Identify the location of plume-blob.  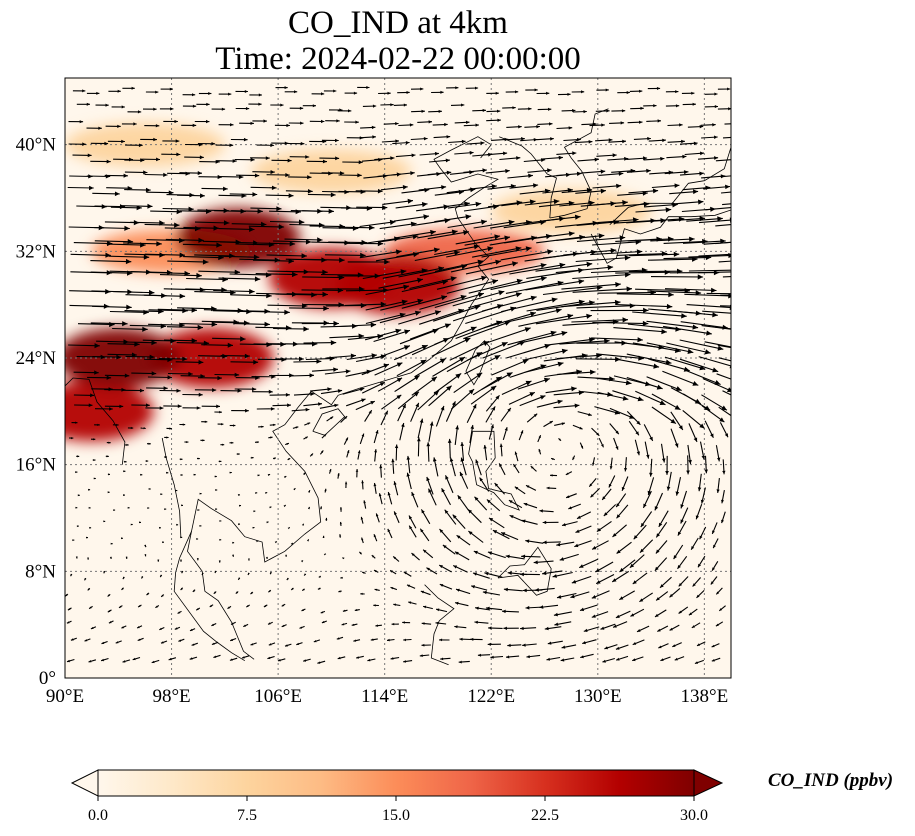
(331, 278).